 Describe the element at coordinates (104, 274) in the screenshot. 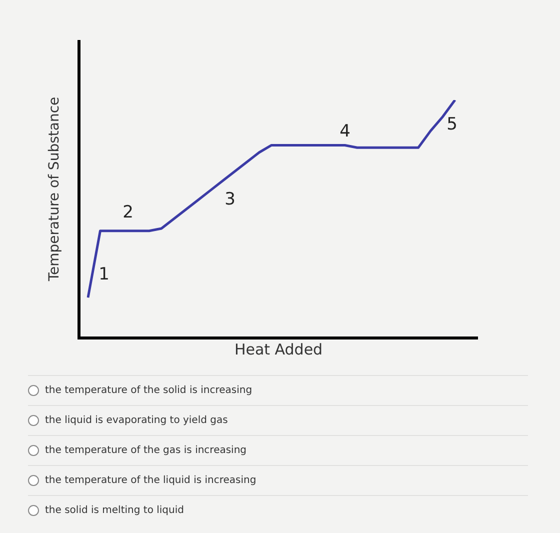

I see `annotation: 1` at that location.